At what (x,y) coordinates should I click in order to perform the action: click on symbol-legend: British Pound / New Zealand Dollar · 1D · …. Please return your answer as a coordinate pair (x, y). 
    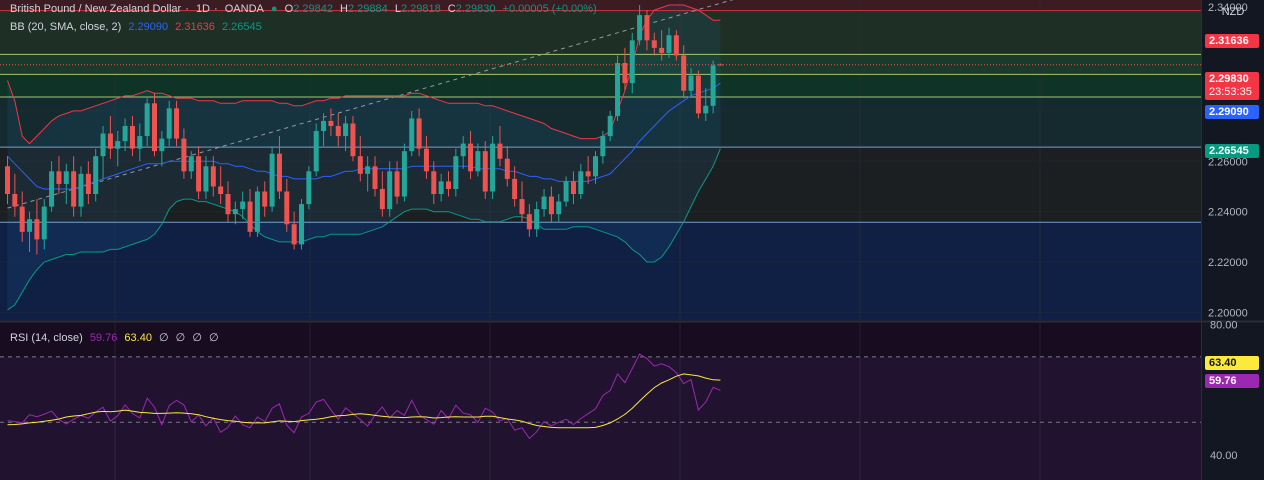
    Looking at the image, I should click on (303, 9).